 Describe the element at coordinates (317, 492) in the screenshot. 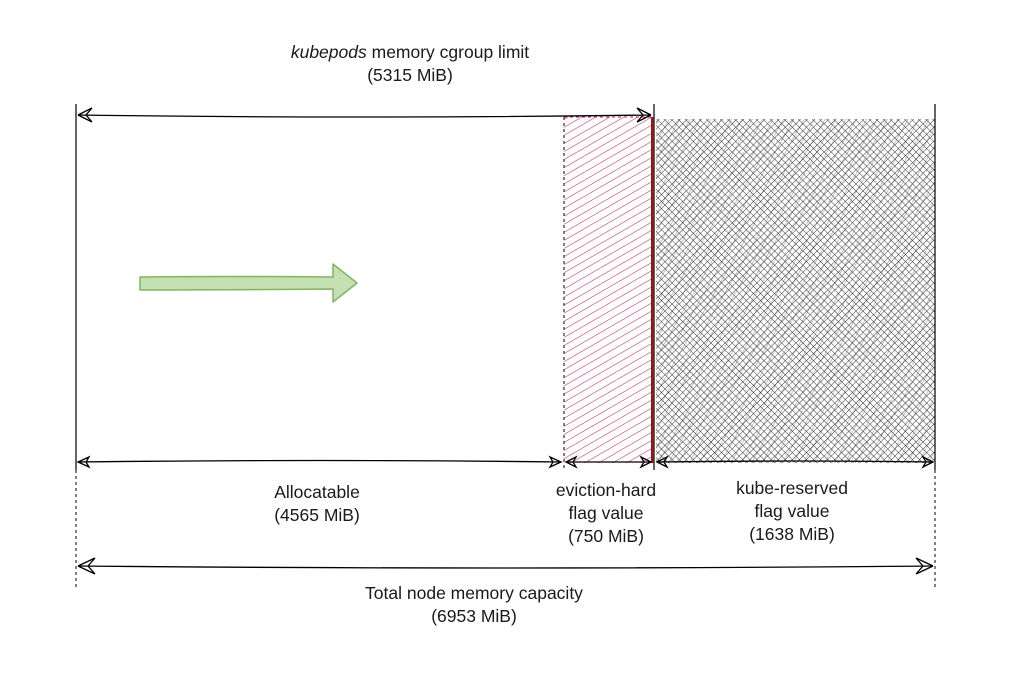

I see `allocatable-name: Allocatable` at that location.